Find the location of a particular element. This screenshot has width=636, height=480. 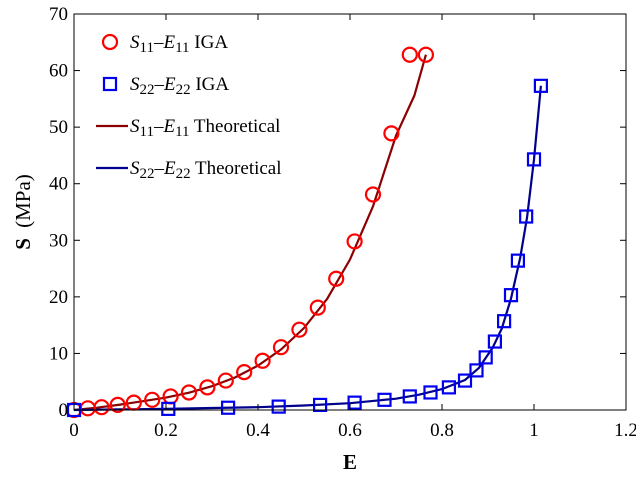

legend-entry-0: S11–E11 IGA is located at coordinates (164, 44).